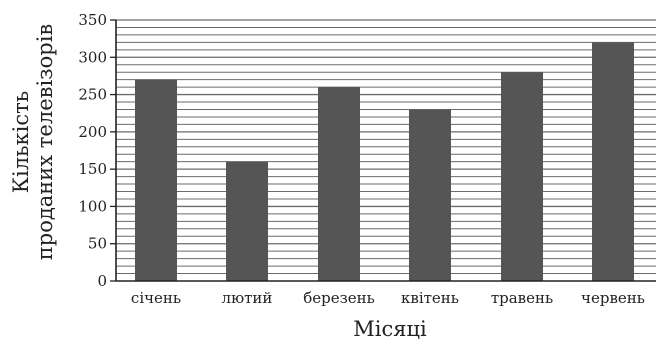 This screenshot has height=342, width=668. I want to click on y-axis-title-line-1: Кількість, so click(21, 142).